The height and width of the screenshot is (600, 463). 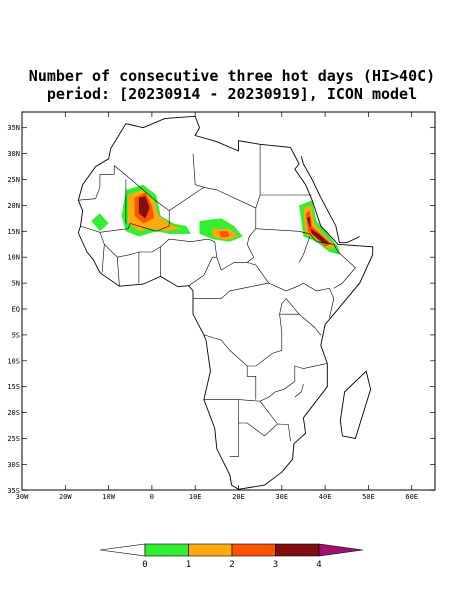 What do you see at coordinates (16, 335) in the screenshot?
I see `lat-label: 5S` at bounding box center [16, 335].